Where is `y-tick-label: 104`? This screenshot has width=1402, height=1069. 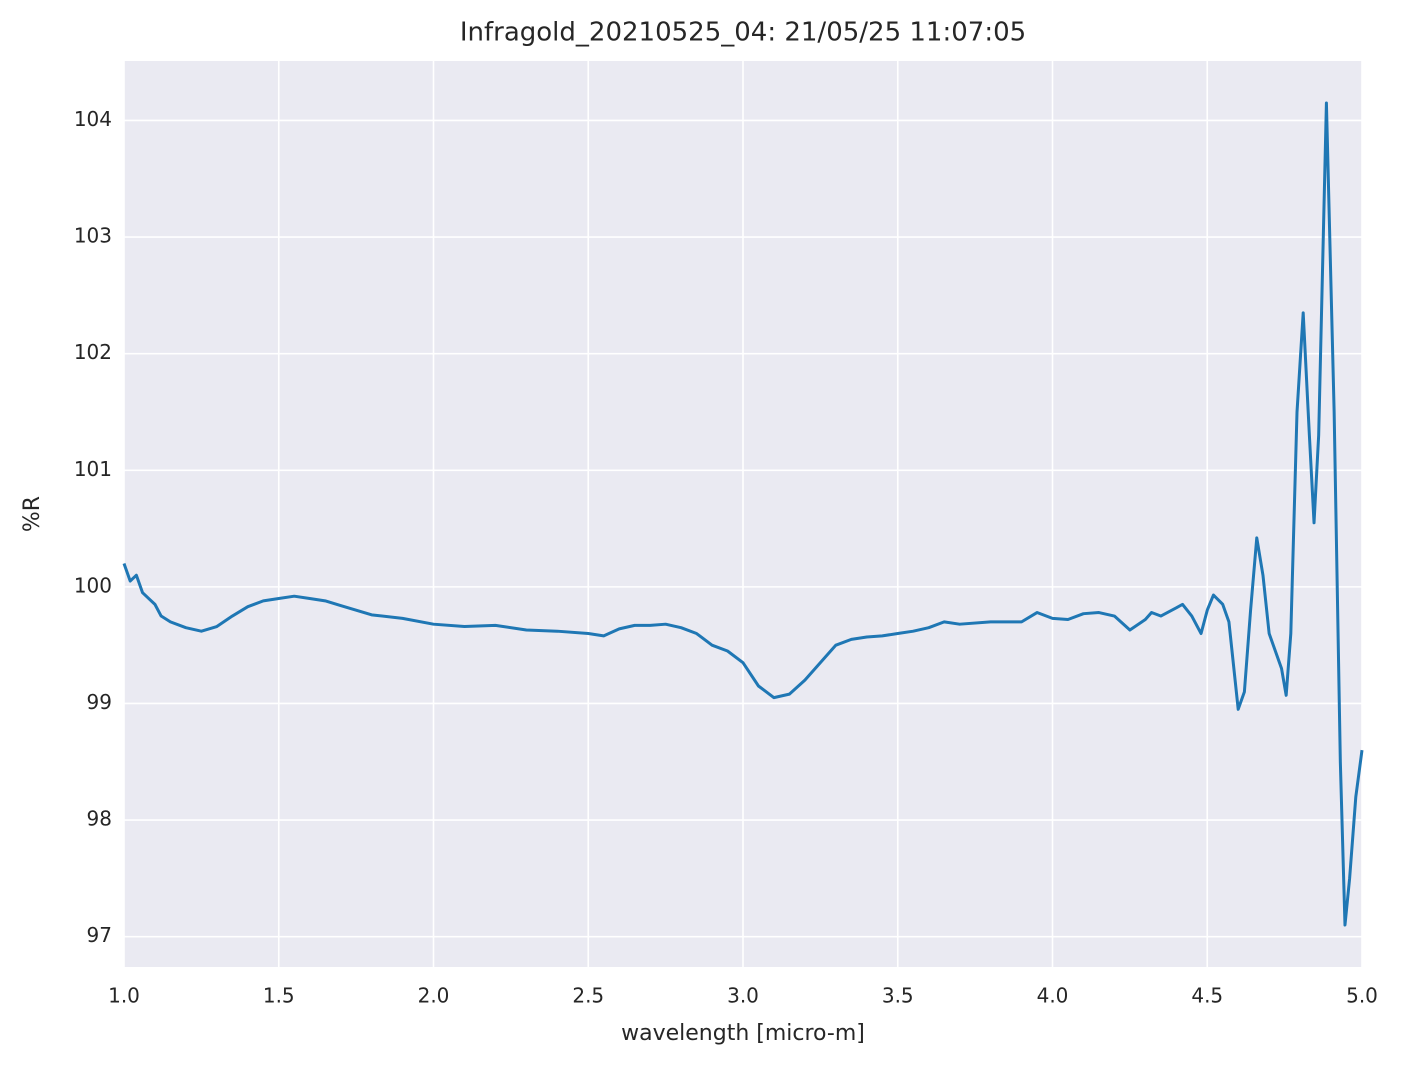
y-tick-label: 104 is located at coordinates (93, 119).